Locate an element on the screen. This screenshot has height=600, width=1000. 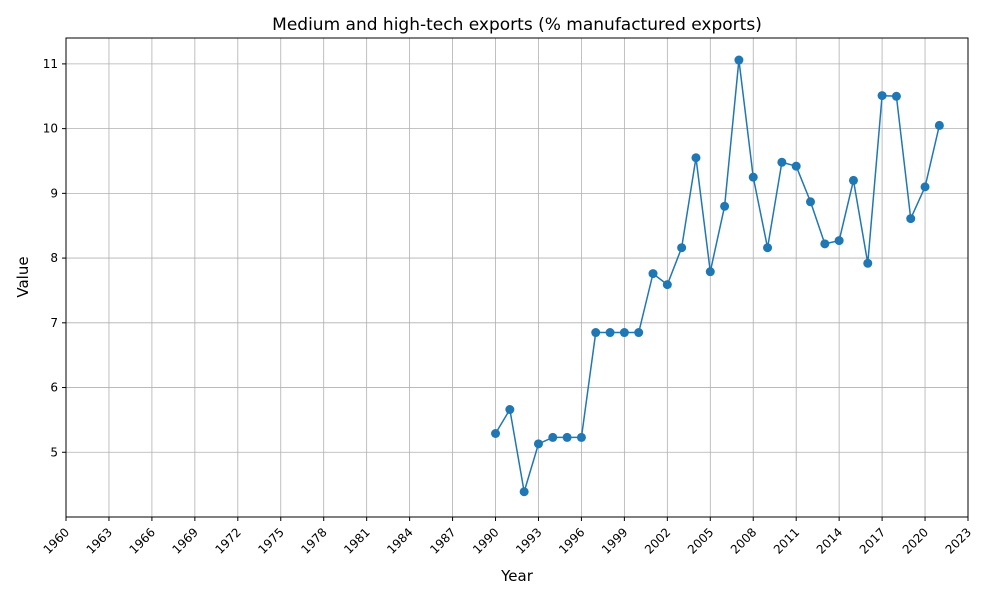
x-tick-label: 1978 is located at coordinates (313, 540).